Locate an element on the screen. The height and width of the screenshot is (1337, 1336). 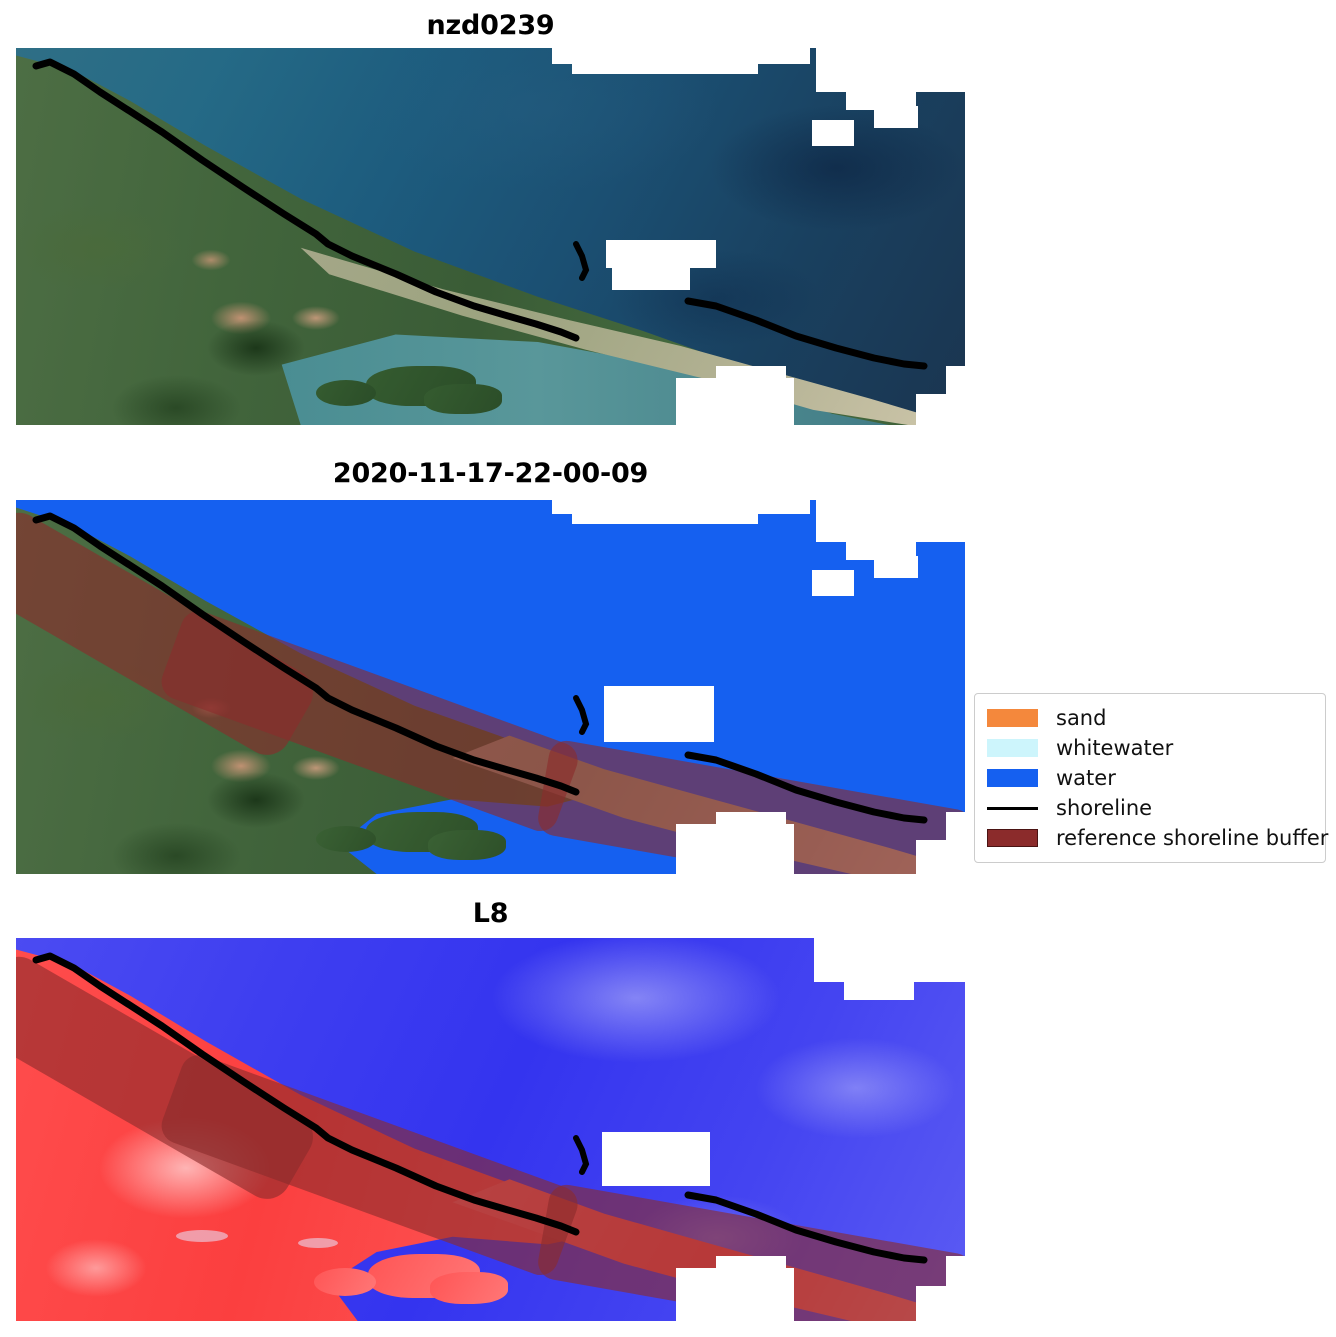
legend-label-sand: sand is located at coordinates (1081, 717).